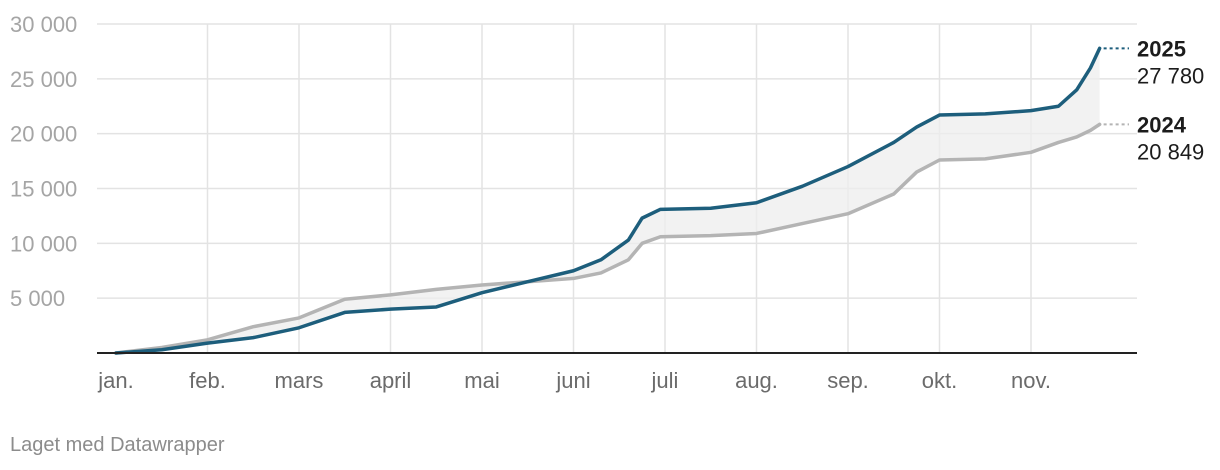 The width and height of the screenshot is (1220, 470). Describe the element at coordinates (481, 380) in the screenshot. I see `x-tick-label: mai` at that location.